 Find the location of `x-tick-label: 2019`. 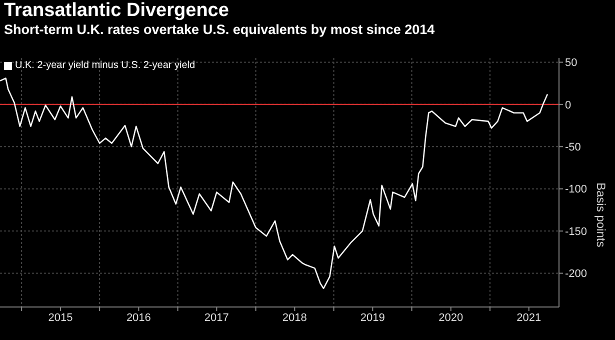

x-tick-label: 2019 is located at coordinates (372, 318).